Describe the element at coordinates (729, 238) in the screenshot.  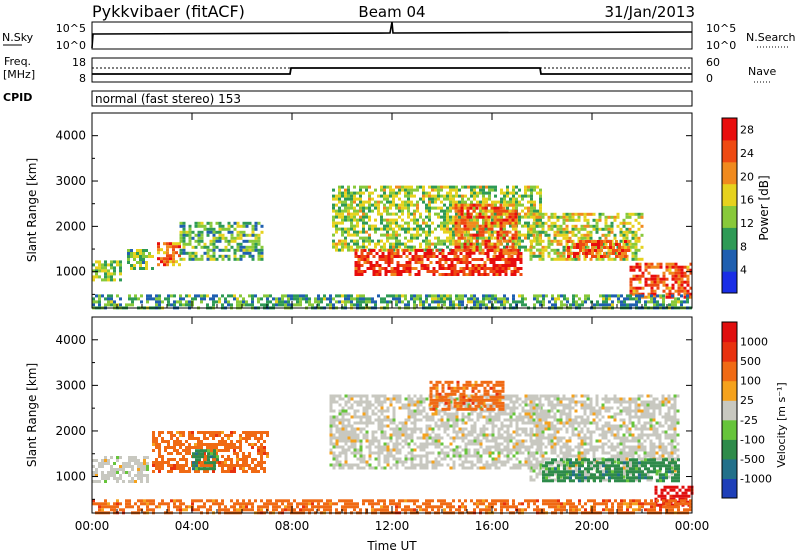
I see `power-colorbar-swatch` at that location.